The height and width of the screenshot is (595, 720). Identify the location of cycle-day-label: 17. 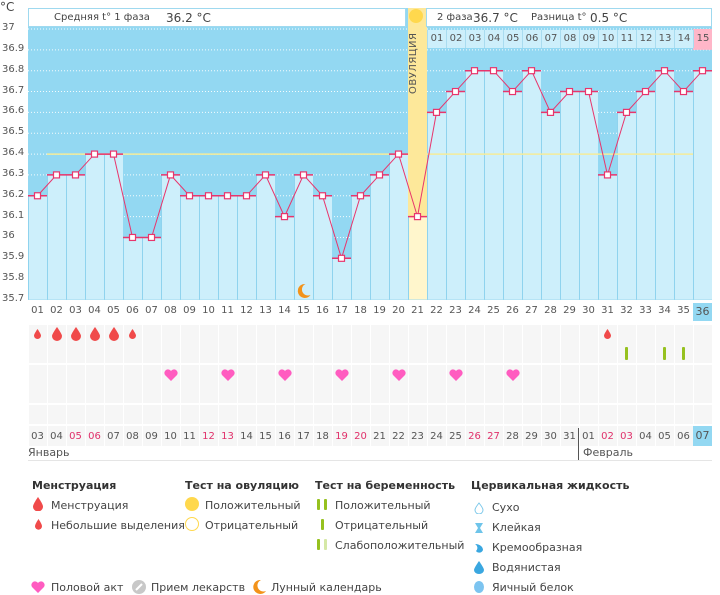
(341, 310).